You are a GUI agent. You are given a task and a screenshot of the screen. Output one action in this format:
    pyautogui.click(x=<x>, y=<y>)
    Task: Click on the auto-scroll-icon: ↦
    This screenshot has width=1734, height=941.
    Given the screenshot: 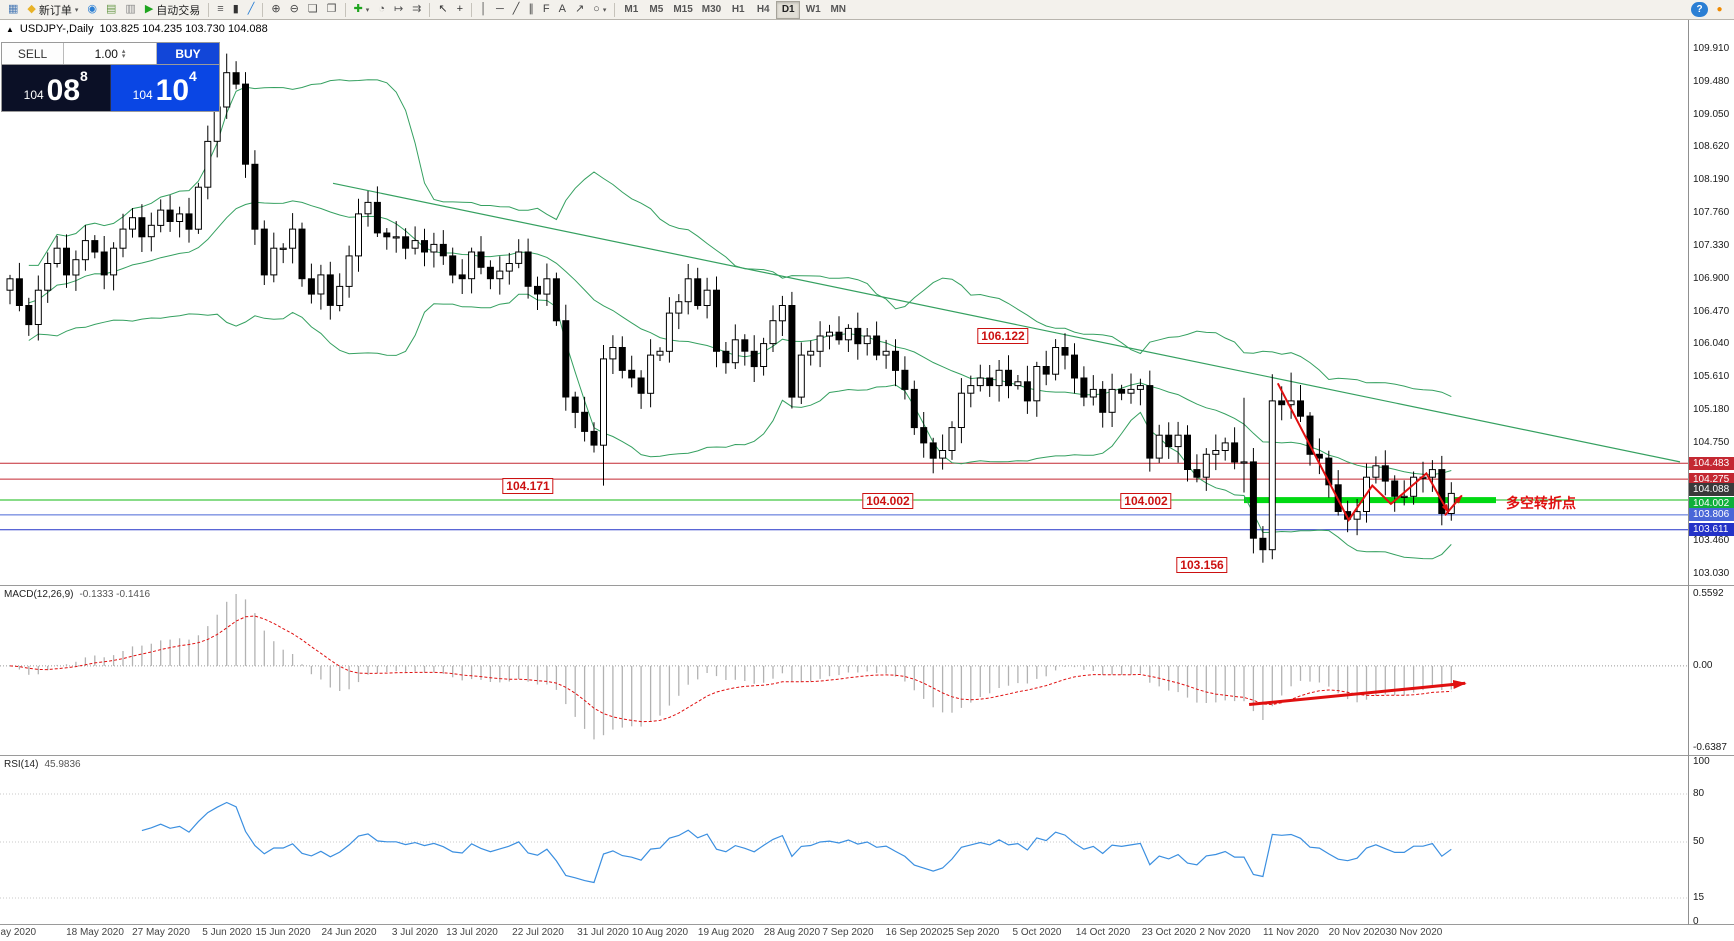 What is the action you would take?
    pyautogui.click(x=398, y=10)
    